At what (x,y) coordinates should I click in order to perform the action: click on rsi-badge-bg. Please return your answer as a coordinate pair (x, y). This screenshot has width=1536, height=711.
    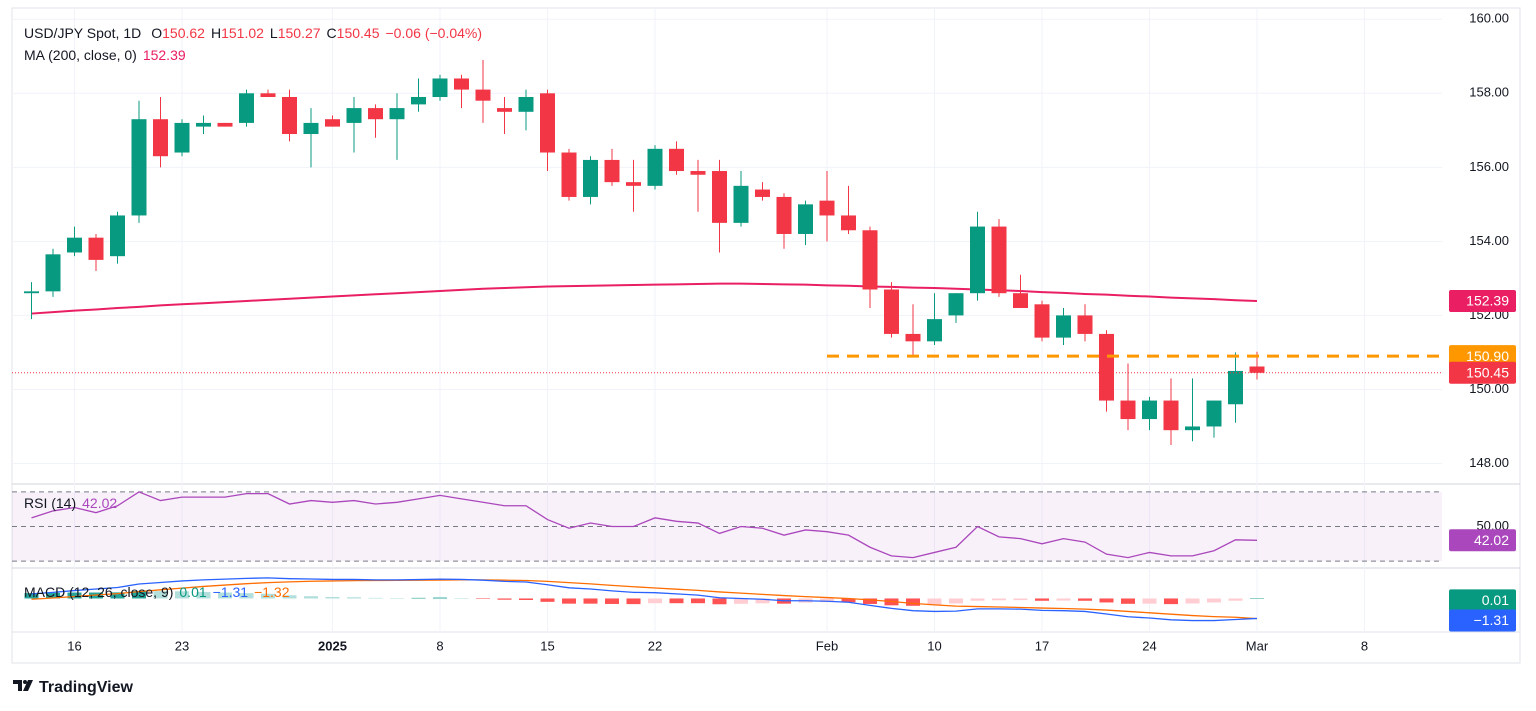
    Looking at the image, I should click on (1482, 540).